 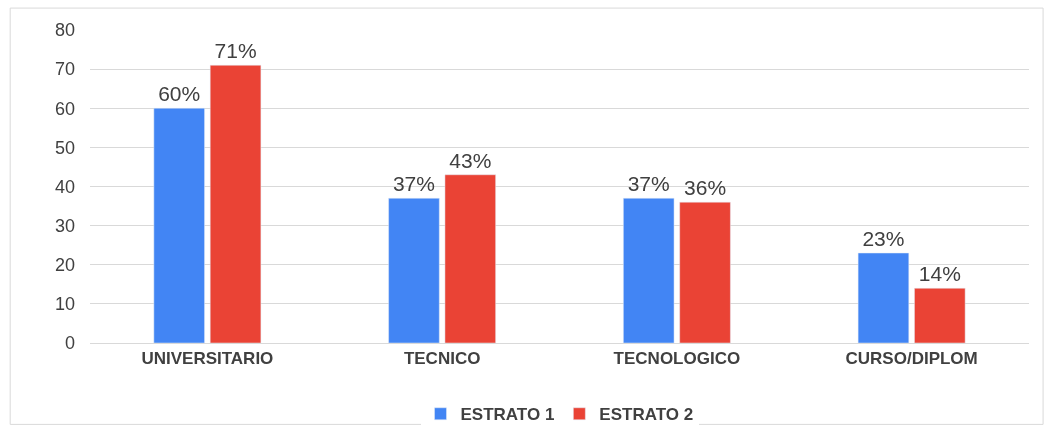 What do you see at coordinates (883, 239) in the screenshot?
I see `data-label: 23%` at bounding box center [883, 239].